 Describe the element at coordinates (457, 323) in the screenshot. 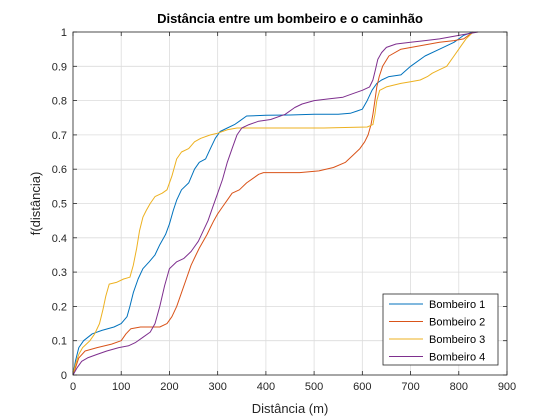

I see `legend-label: Bombeiro 2` at that location.